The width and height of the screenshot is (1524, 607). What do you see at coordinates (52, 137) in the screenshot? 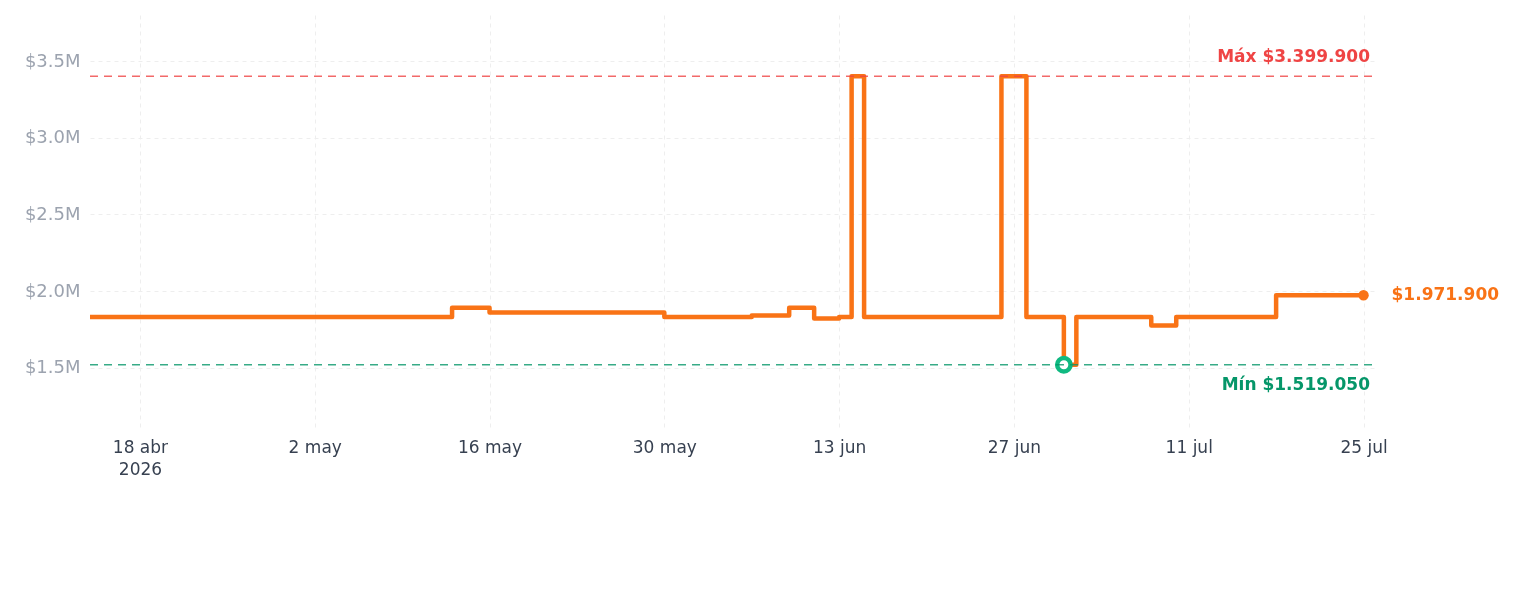
I see `y-tick-label: $3.0M` at bounding box center [52, 137].